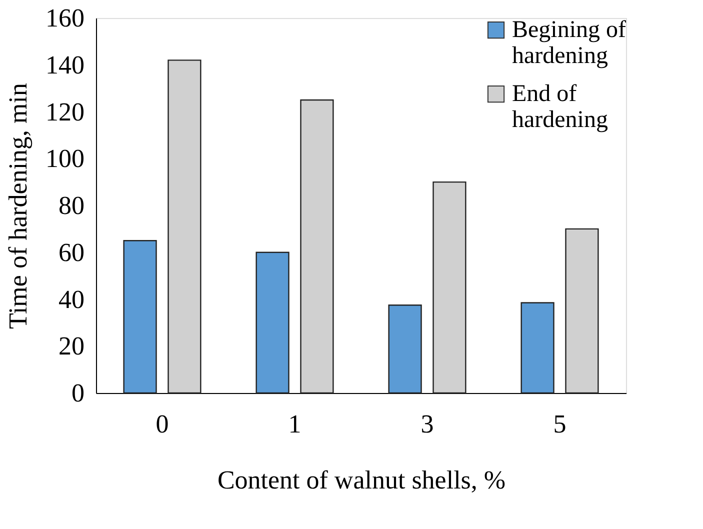  I want to click on x-tick-label: 5, so click(559, 424).